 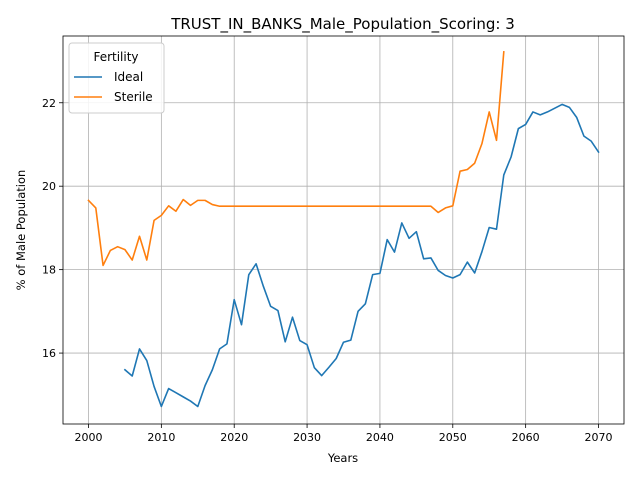 I want to click on x-tick-label: 2000, so click(x=89, y=437).